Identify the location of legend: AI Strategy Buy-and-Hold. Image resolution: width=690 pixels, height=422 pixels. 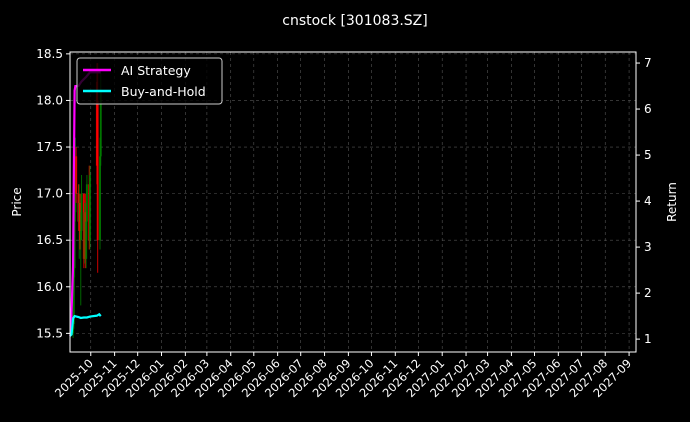
(149, 81).